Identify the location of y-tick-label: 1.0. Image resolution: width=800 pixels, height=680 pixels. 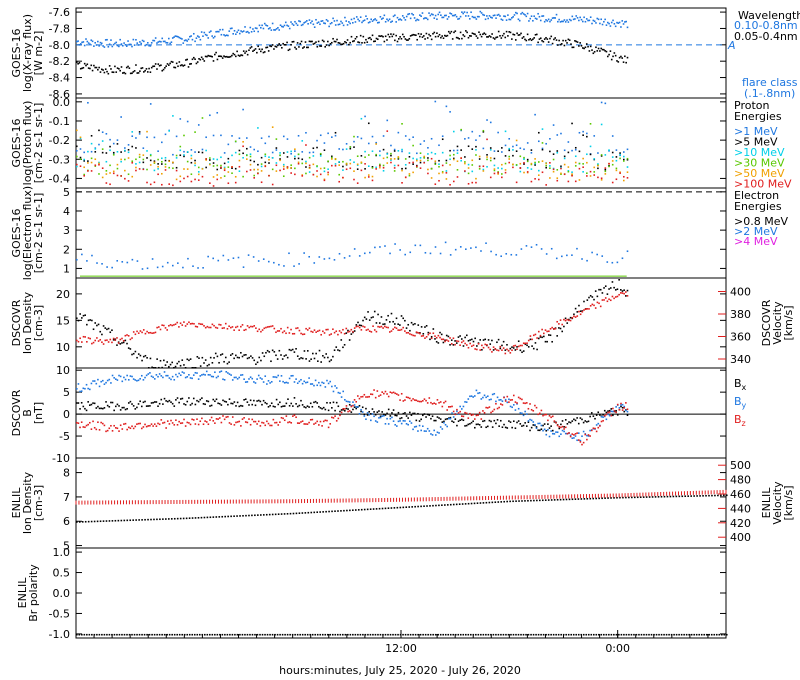
(62, 552).